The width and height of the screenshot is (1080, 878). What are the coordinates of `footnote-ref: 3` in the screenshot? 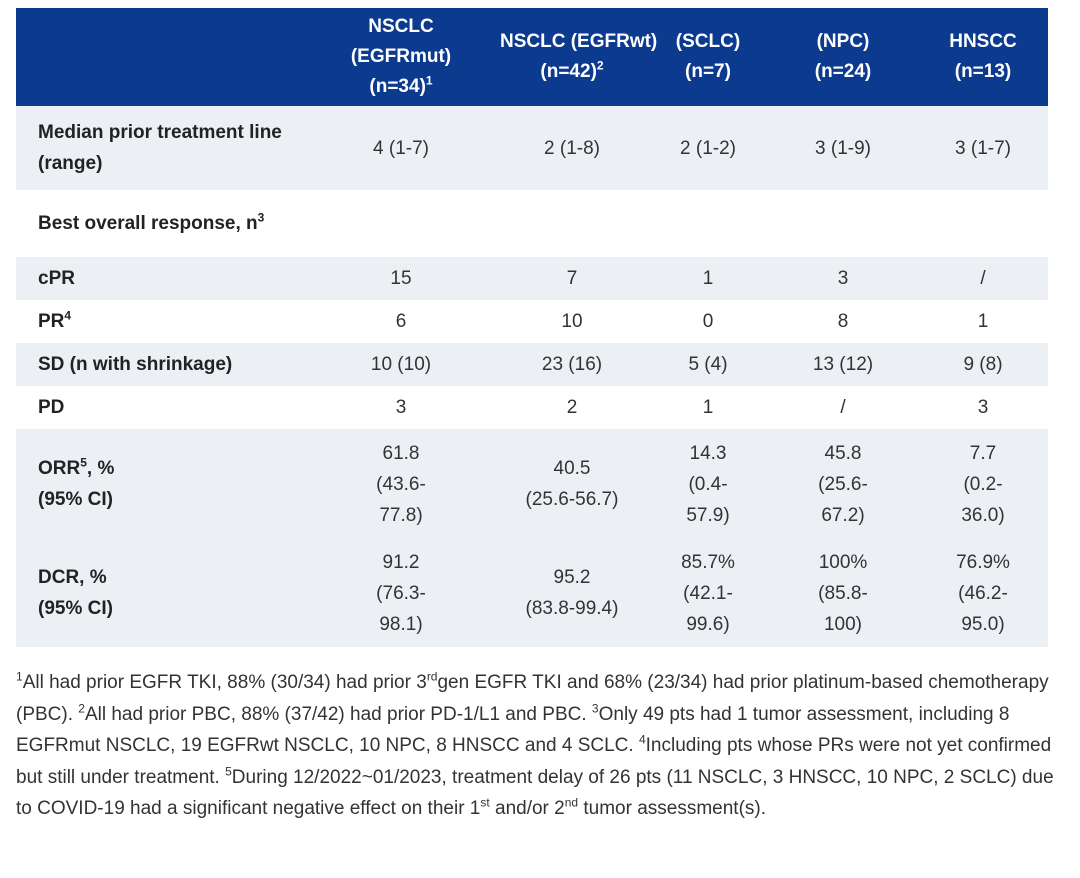 It's located at (261, 217).